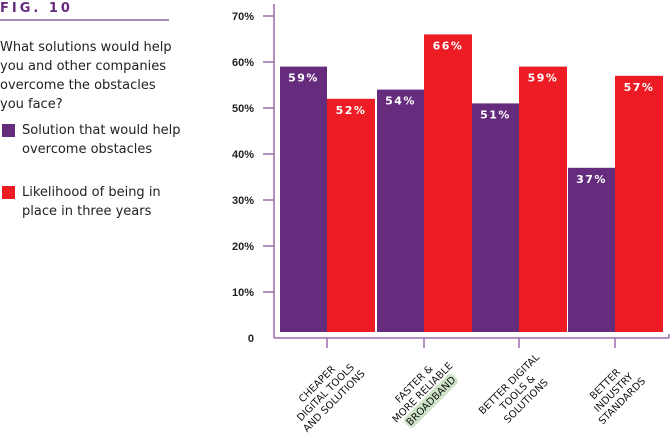 The height and width of the screenshot is (446, 671). What do you see at coordinates (243, 247) in the screenshot?
I see `y-tick-label: 20%` at bounding box center [243, 247].